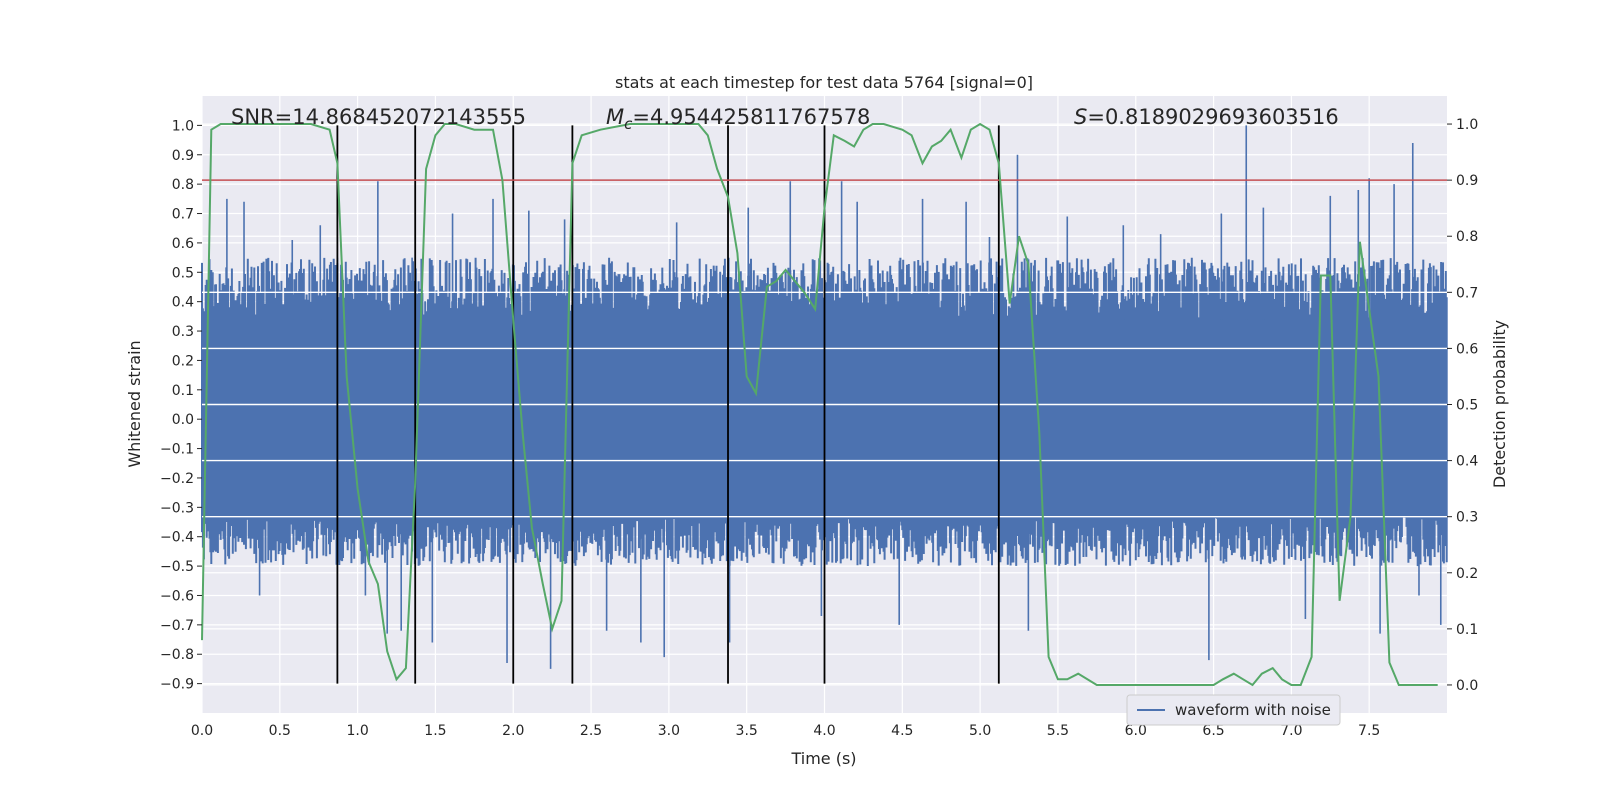 The height and width of the screenshot is (800, 1600). What do you see at coordinates (1467, 349) in the screenshot?
I see `y2-tick-label: 0.6` at bounding box center [1467, 349].